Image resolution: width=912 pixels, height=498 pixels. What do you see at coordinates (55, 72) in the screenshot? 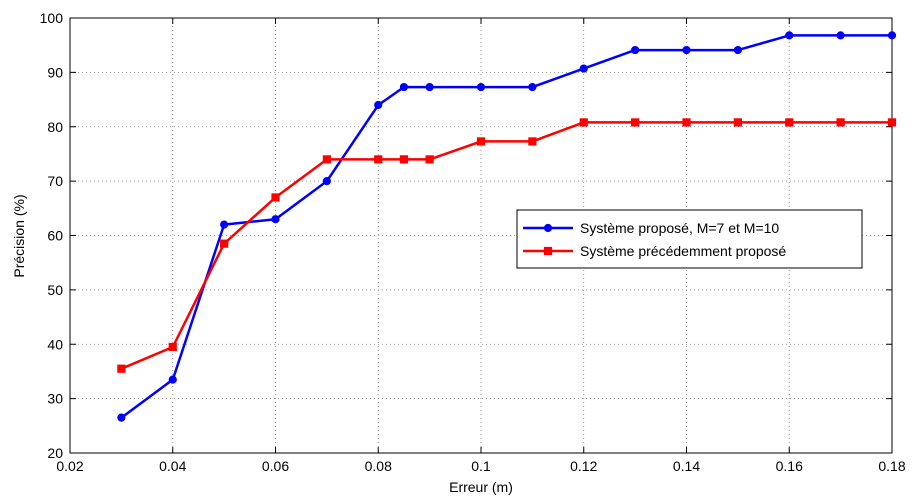
I see `y-tick-label: 90` at bounding box center [55, 72].